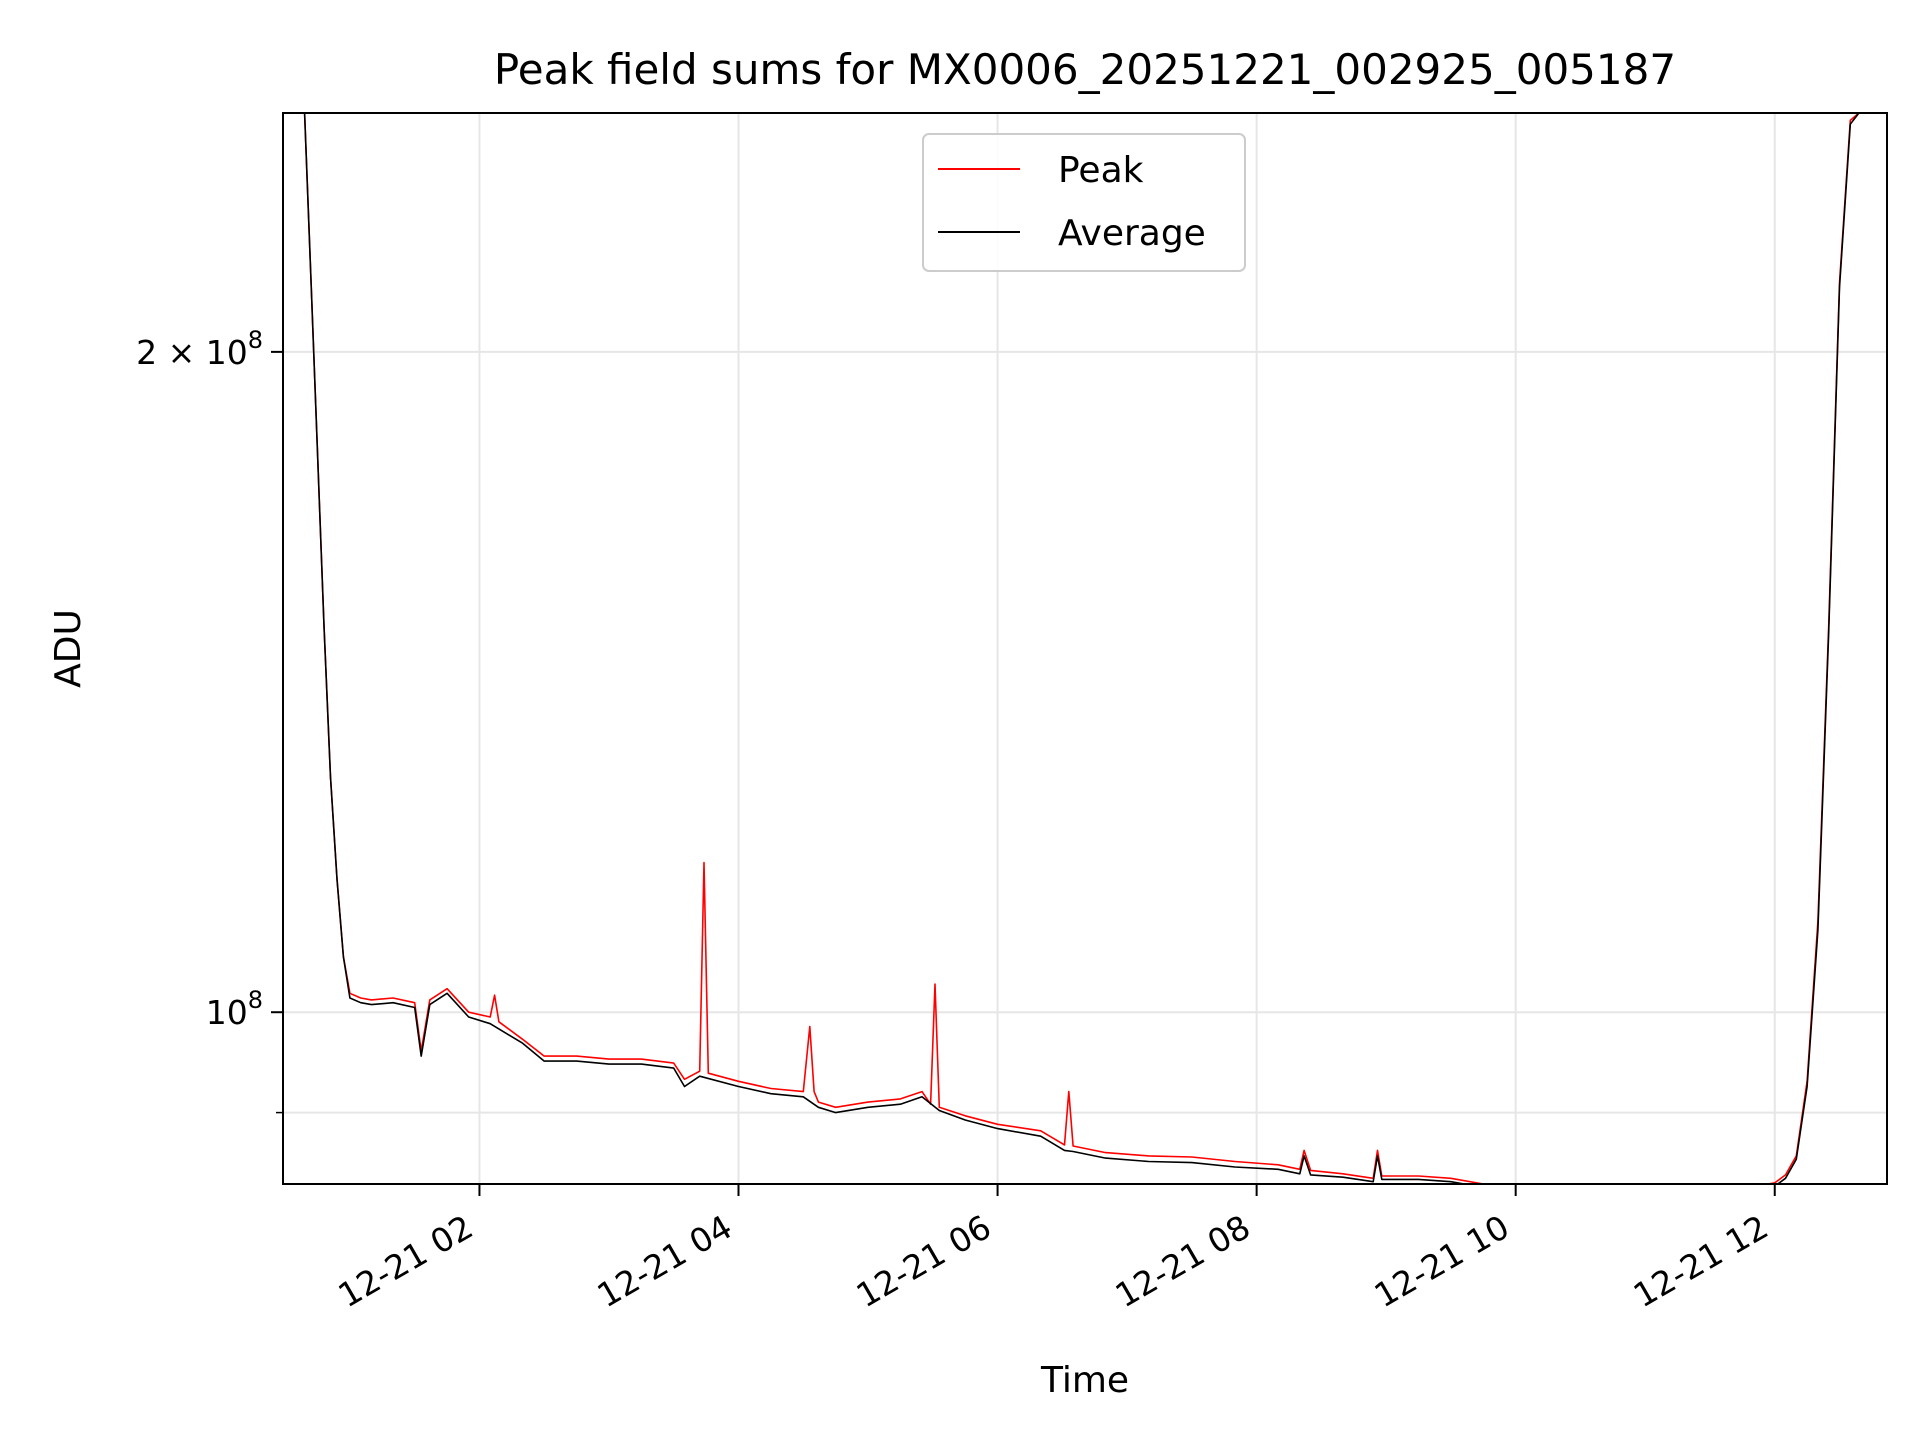 This screenshot has width=1920, height=1440. Describe the element at coordinates (1084, 1380) in the screenshot. I see `x-axis-label: Time` at that location.